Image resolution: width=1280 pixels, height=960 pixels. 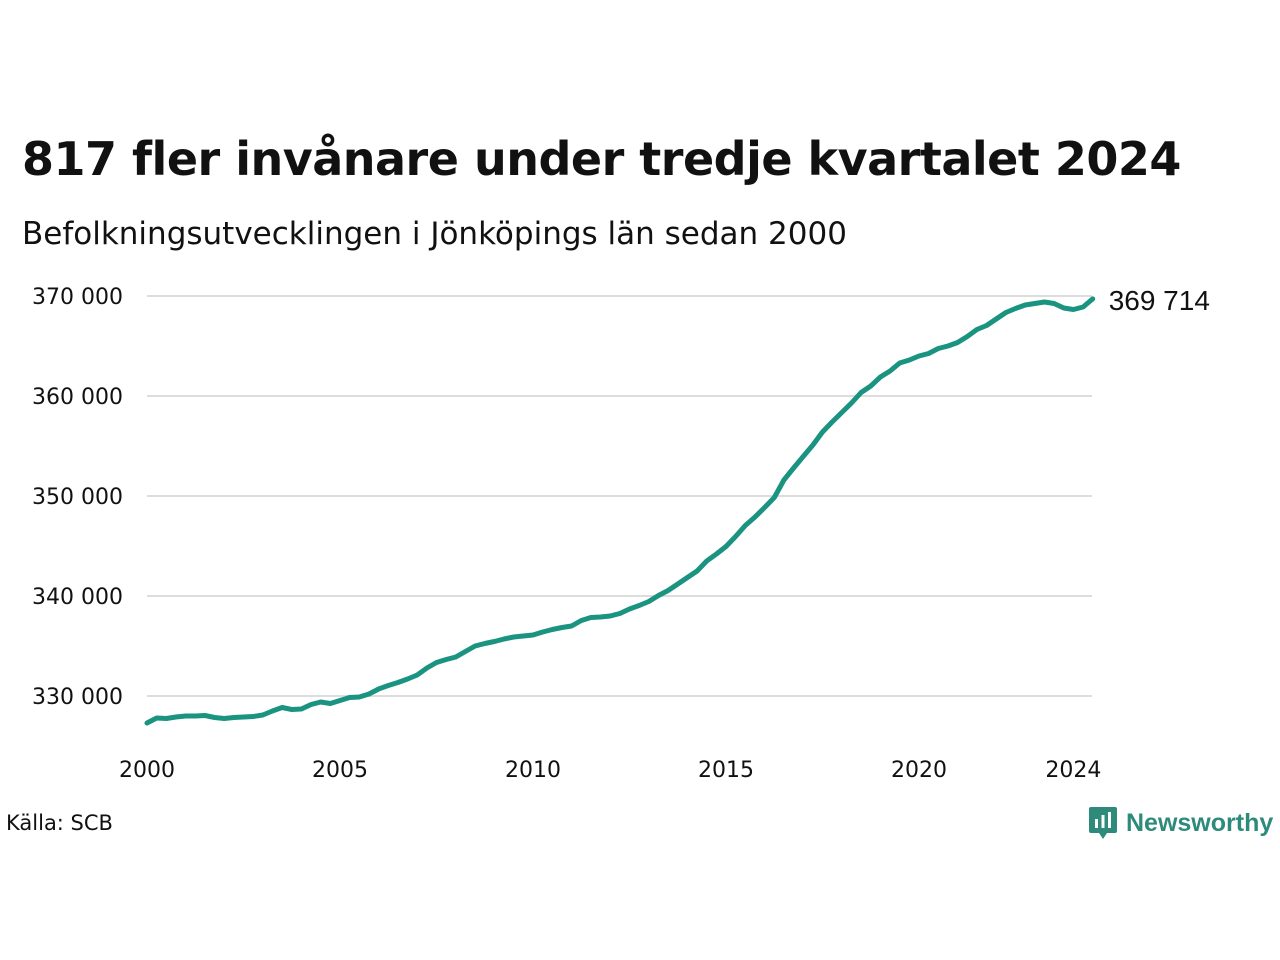 What do you see at coordinates (59, 823) in the screenshot?
I see `source-note: Källa: SCB` at bounding box center [59, 823].